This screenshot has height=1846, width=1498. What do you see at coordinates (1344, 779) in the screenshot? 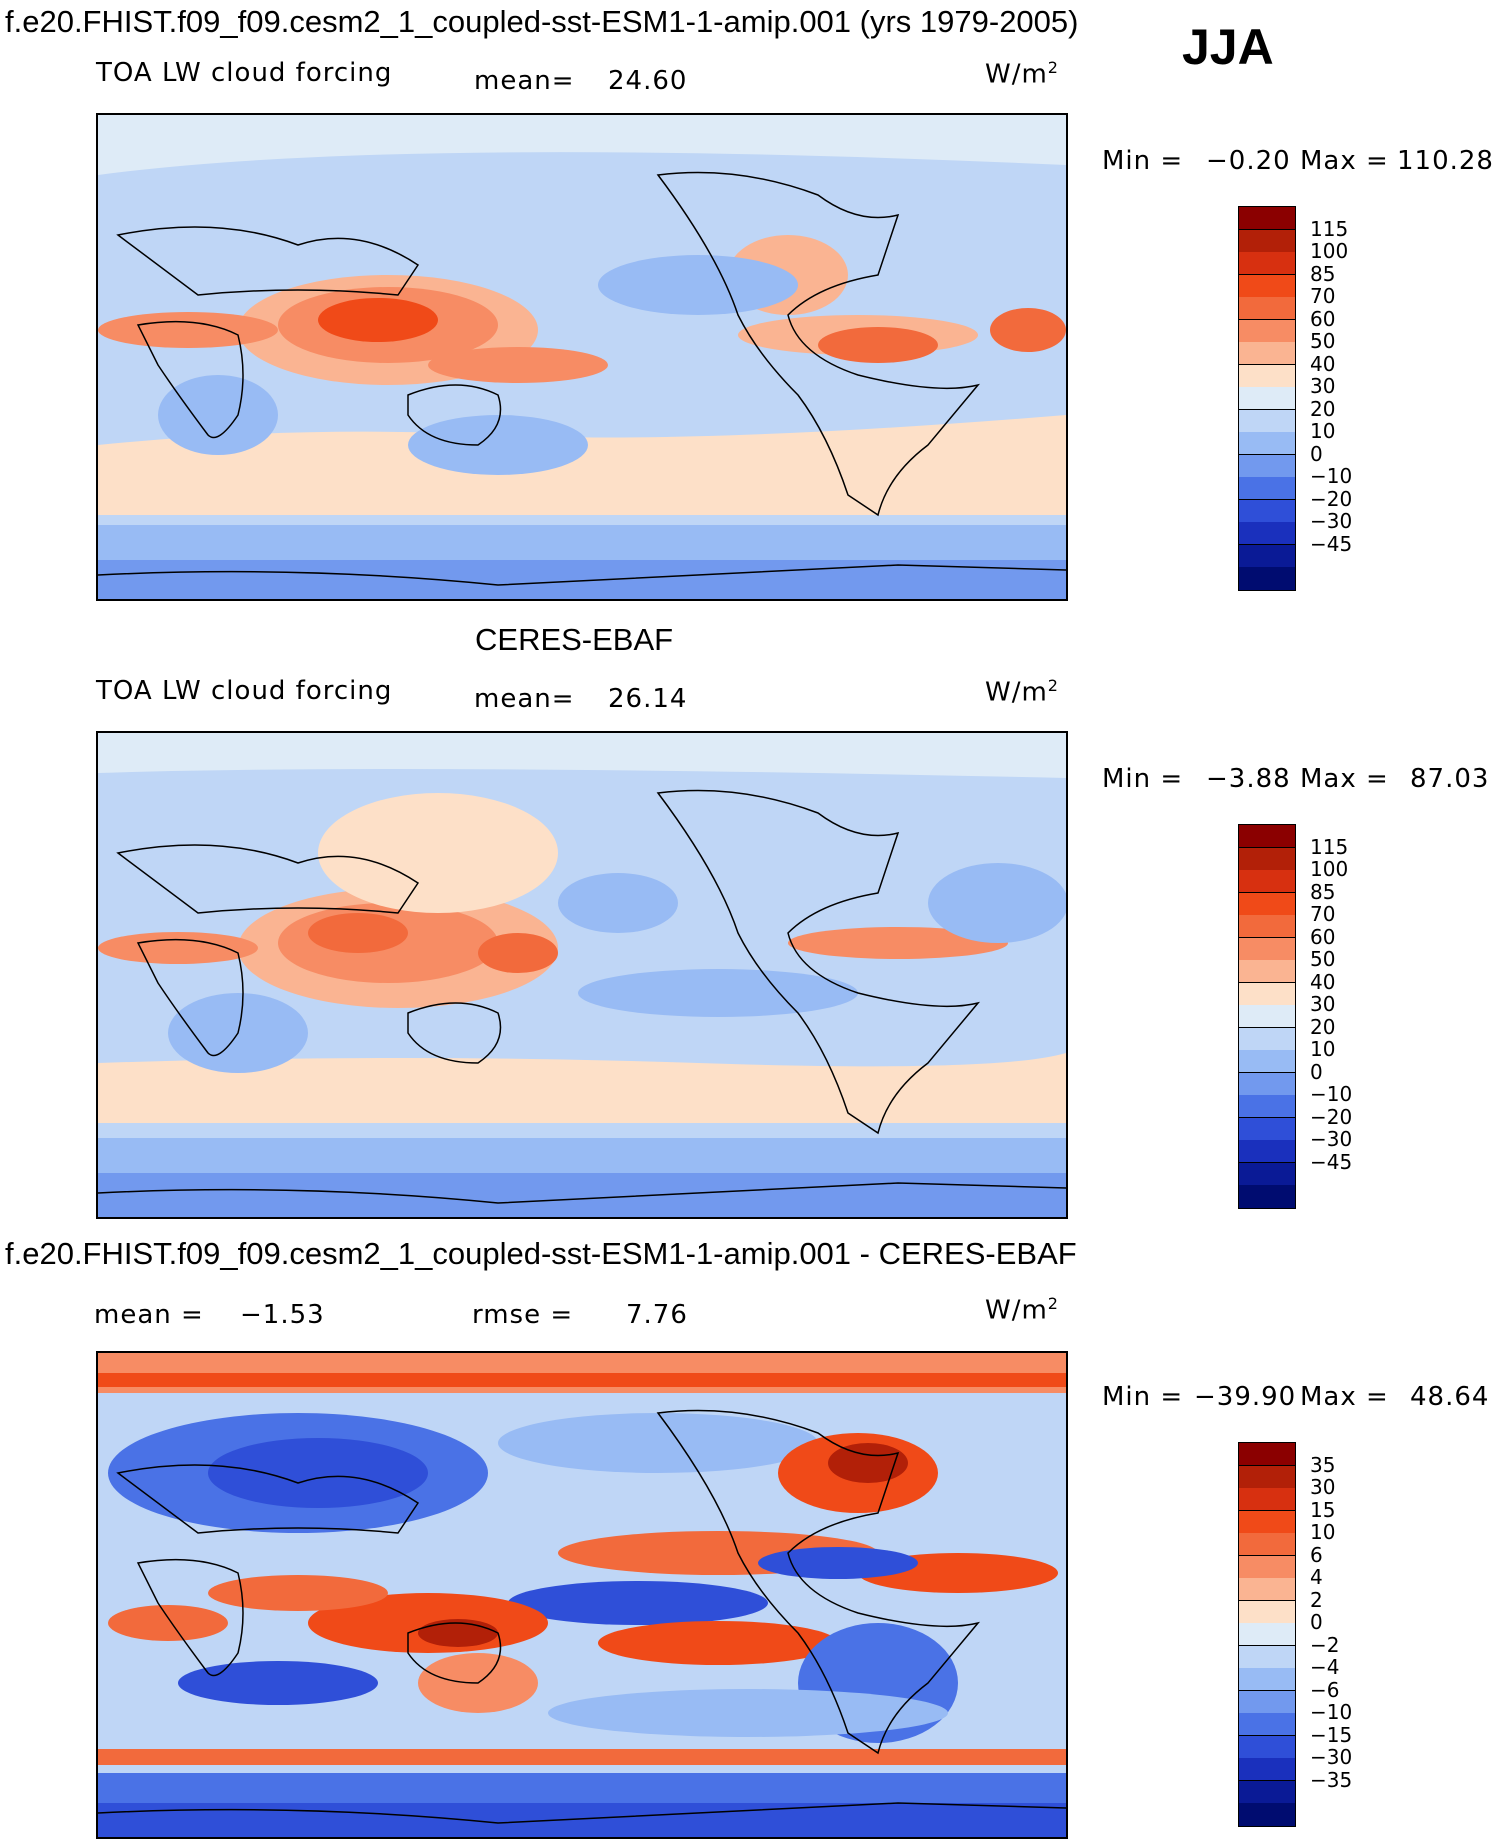
I see `panel2-max-label: Max =` at bounding box center [1344, 779].